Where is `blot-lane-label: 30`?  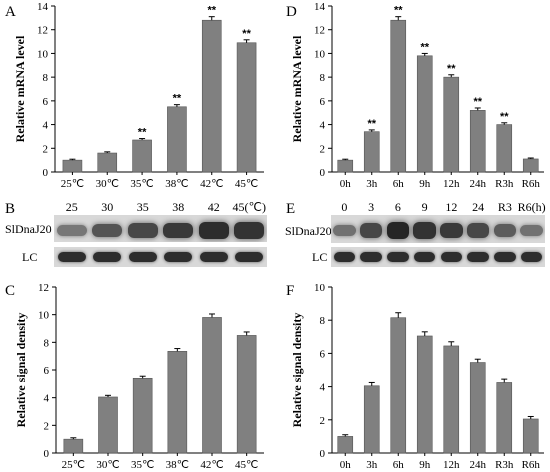
blot-lane-label: 30 is located at coordinates (107, 207).